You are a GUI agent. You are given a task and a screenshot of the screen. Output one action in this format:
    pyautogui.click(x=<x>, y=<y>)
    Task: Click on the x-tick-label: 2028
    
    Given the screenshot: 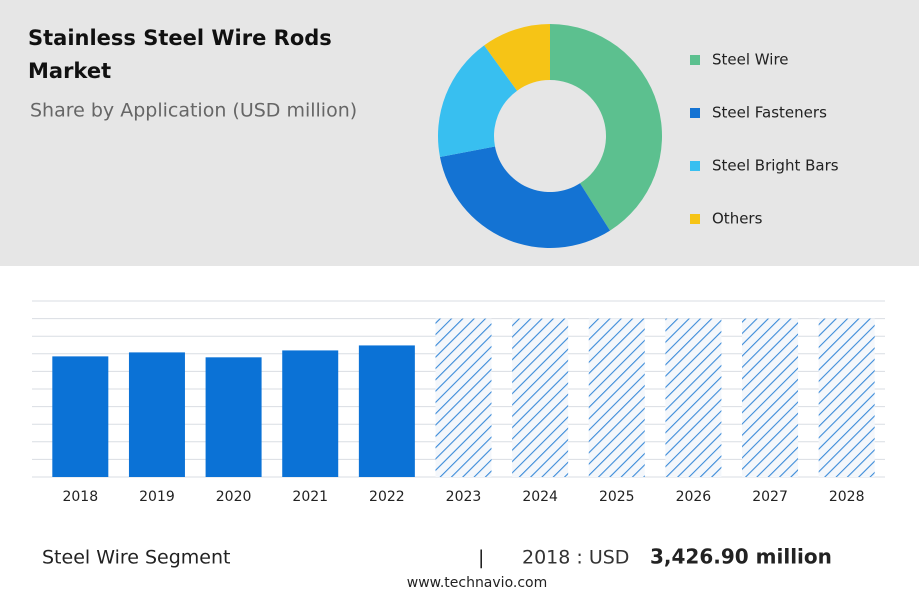 What is the action you would take?
    pyautogui.click(x=847, y=497)
    